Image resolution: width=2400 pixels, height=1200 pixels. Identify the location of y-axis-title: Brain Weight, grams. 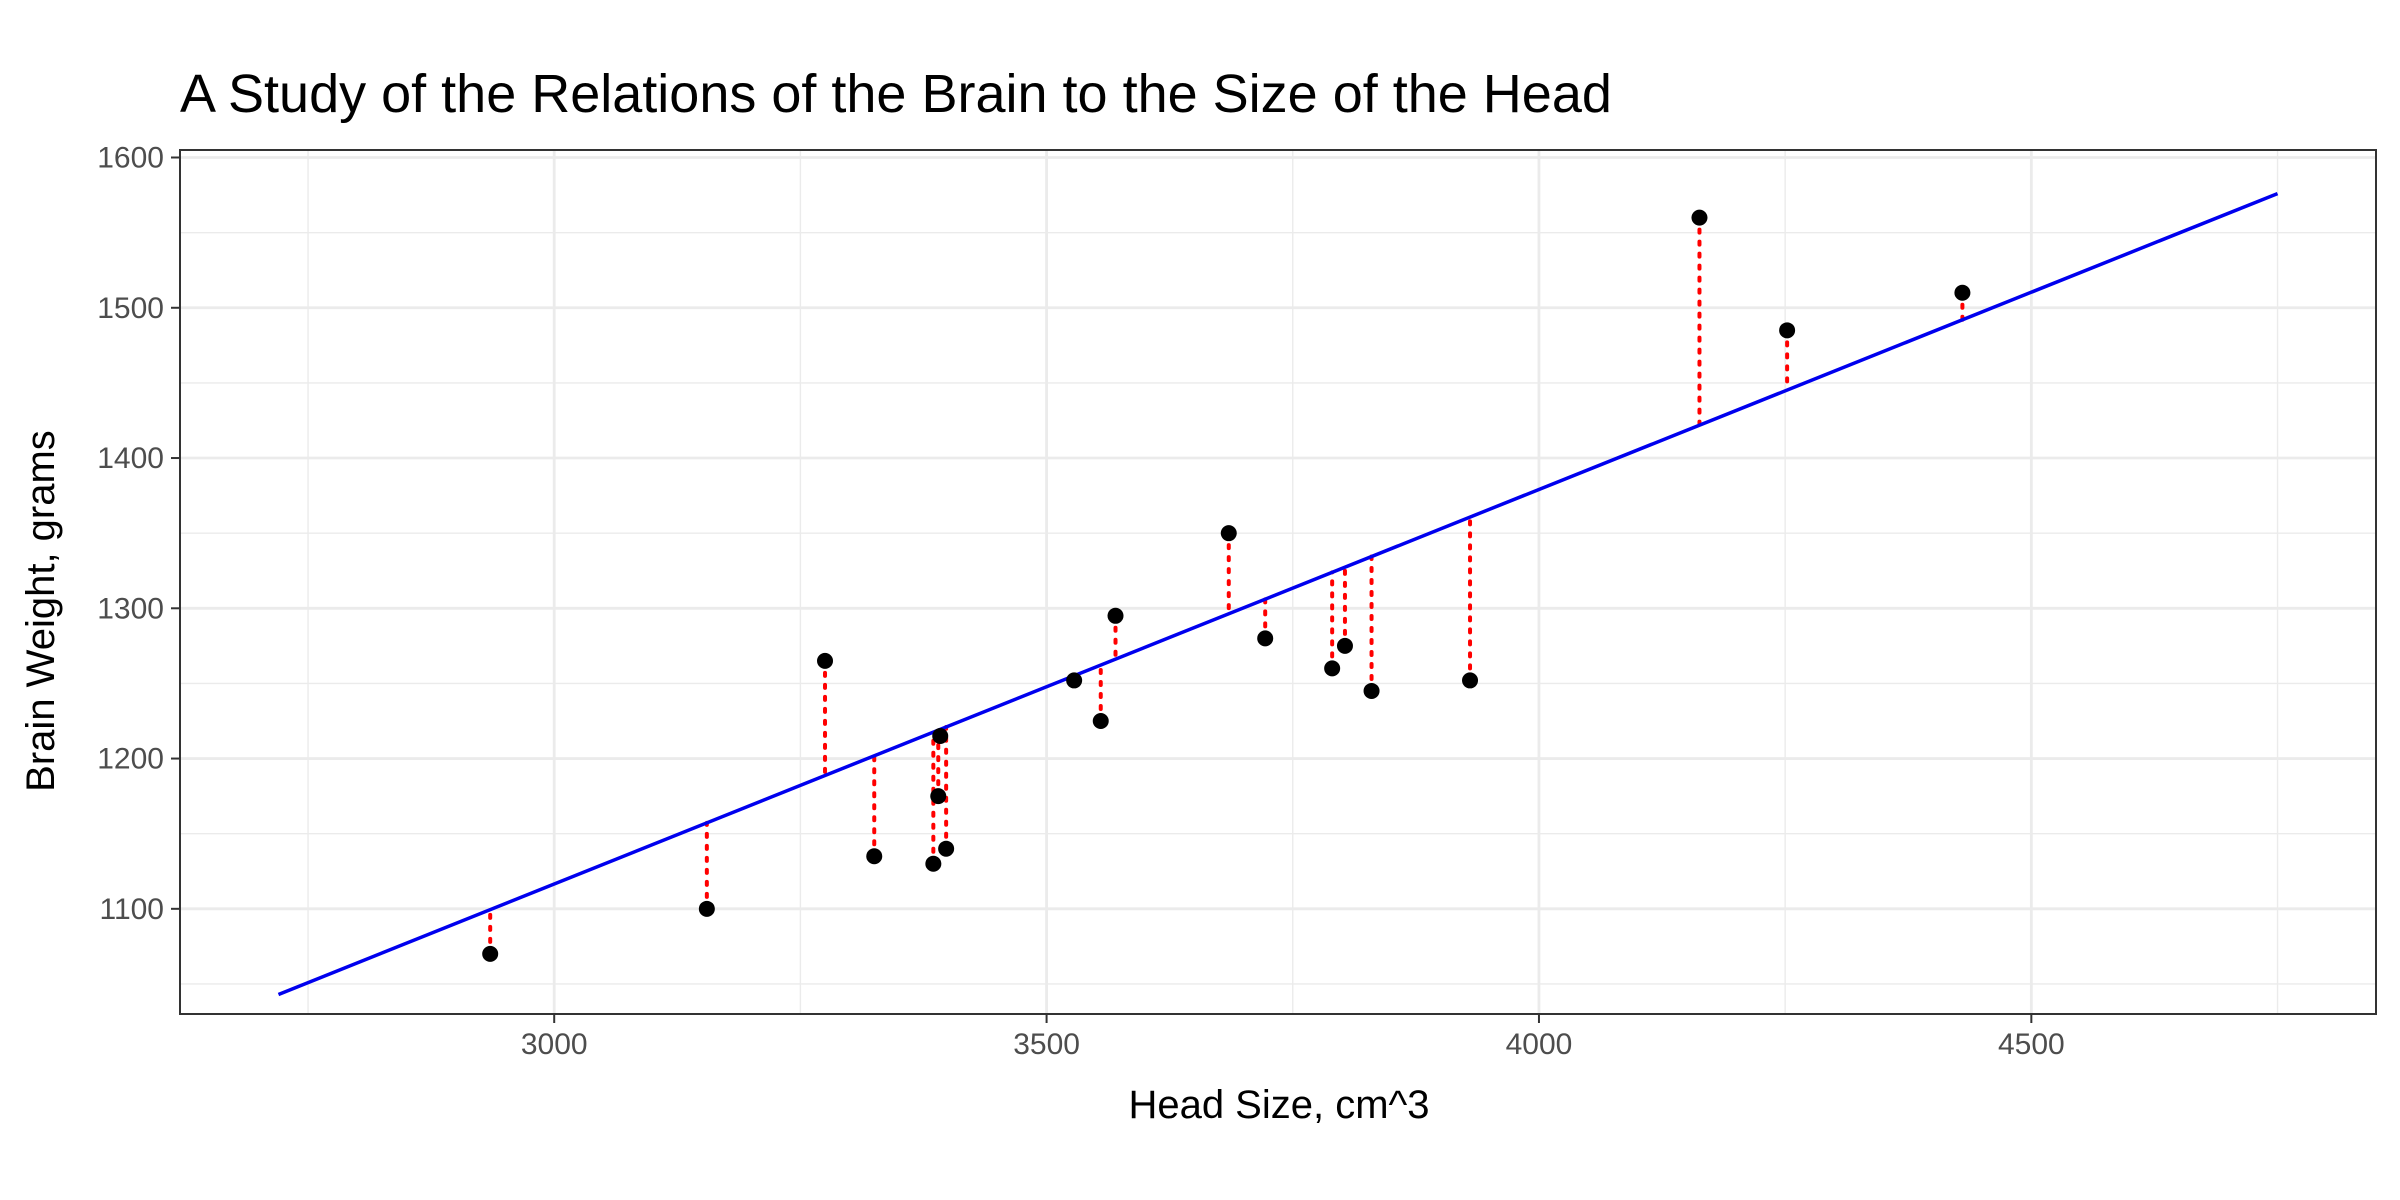
(41, 611).